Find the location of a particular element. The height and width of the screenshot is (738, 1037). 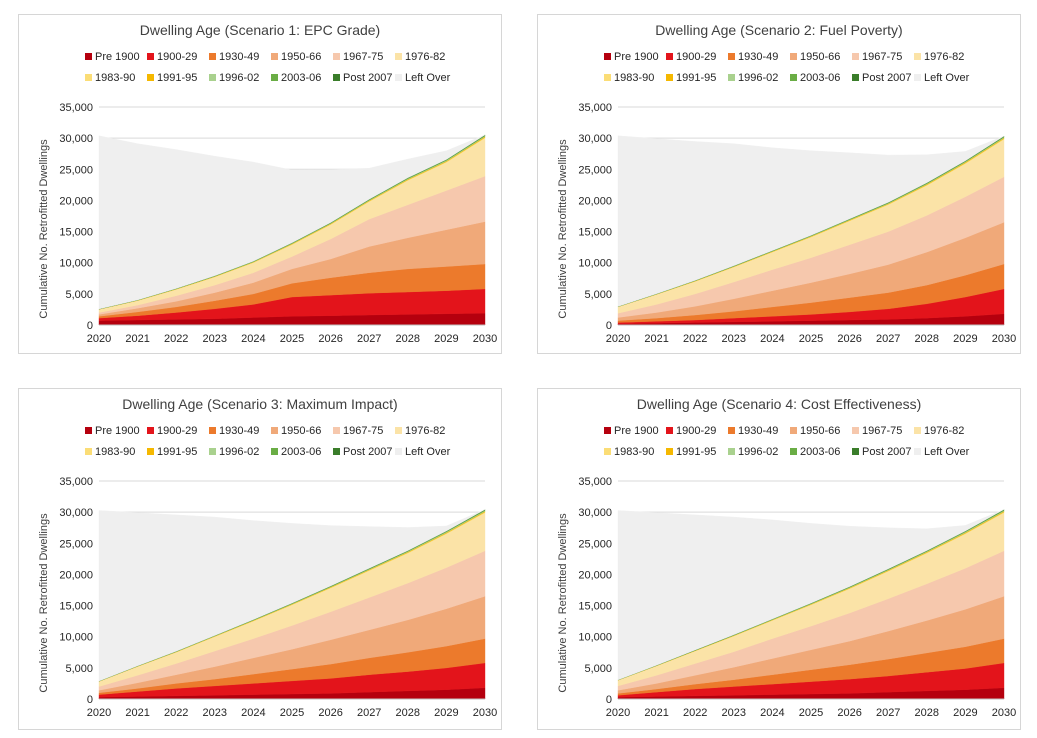

x-tick-label: 2023 is located at coordinates (215, 339).